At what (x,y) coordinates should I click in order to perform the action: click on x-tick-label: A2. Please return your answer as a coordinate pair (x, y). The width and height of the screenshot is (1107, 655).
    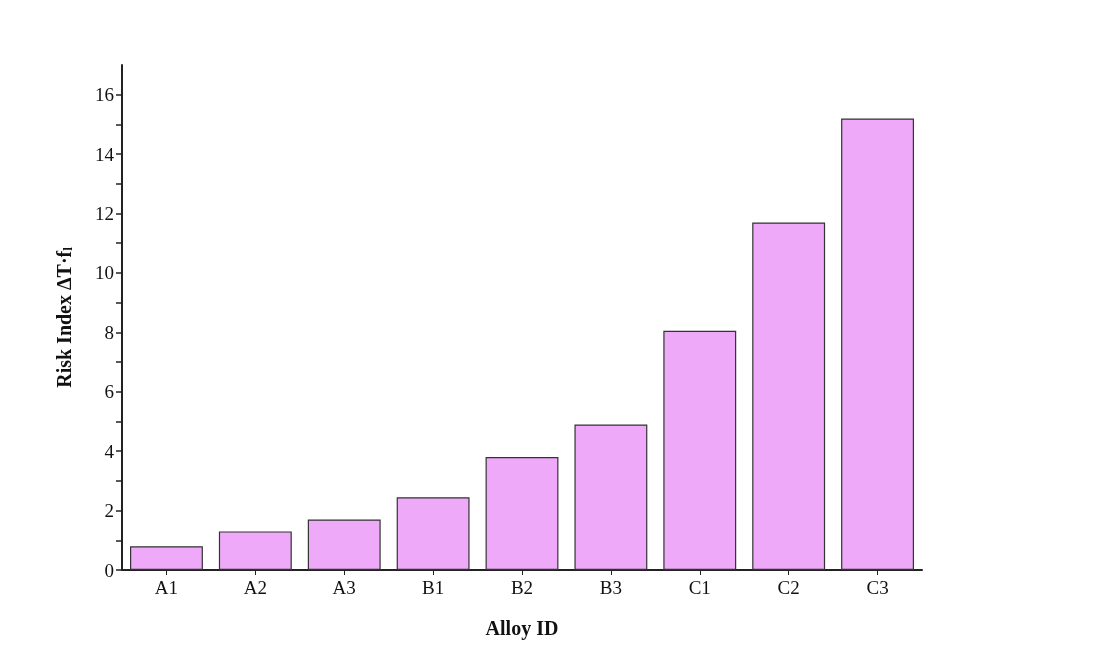
    Looking at the image, I should click on (255, 587).